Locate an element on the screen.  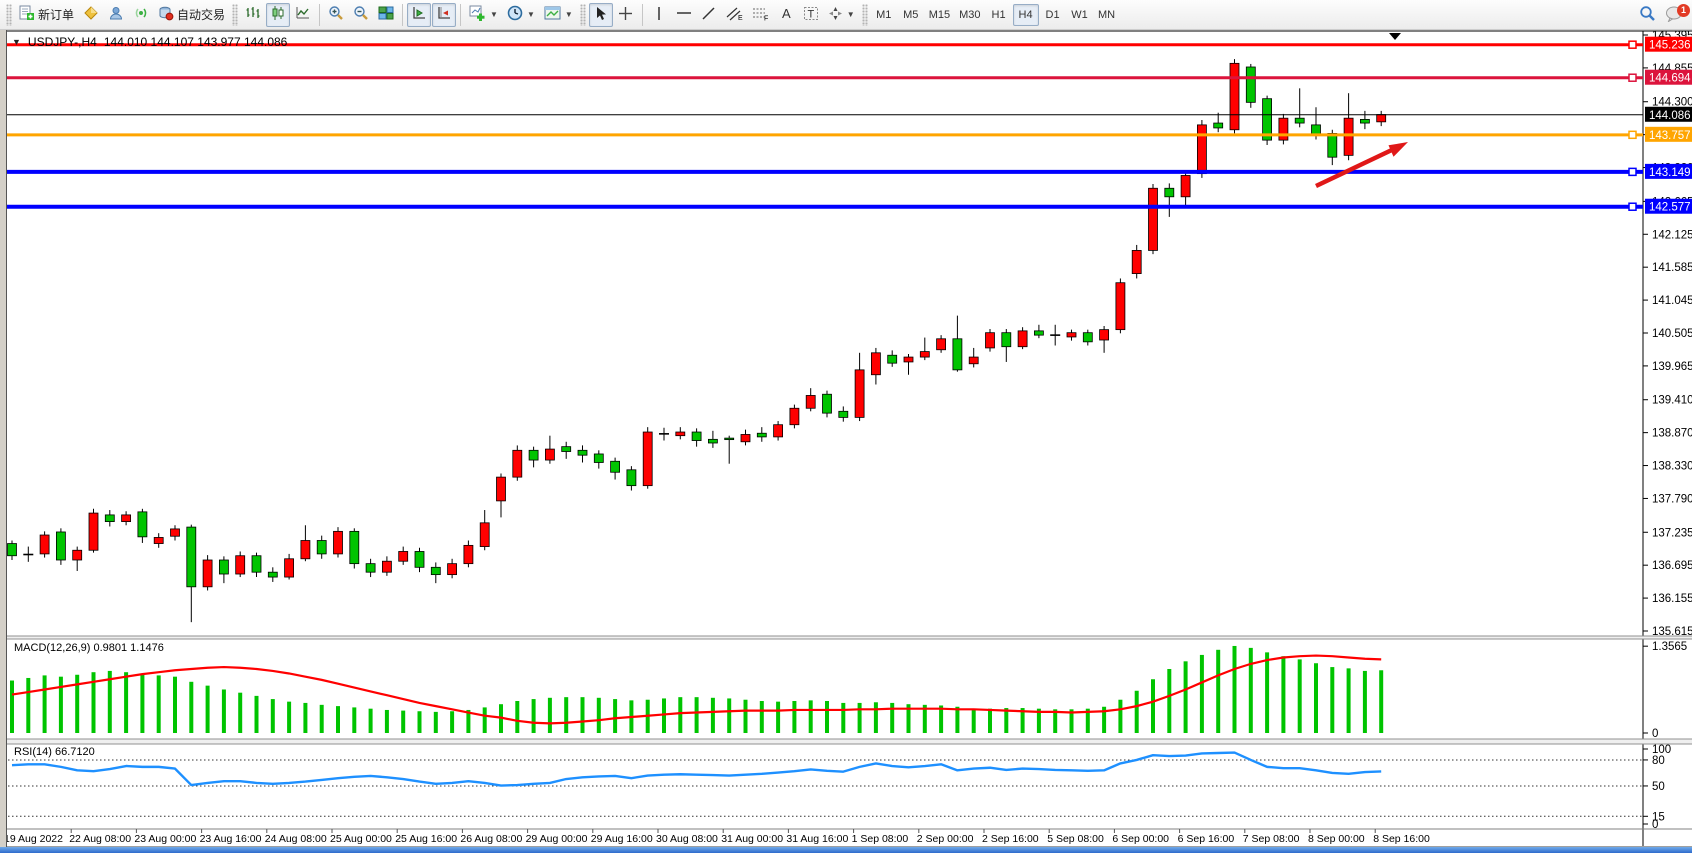
svg-text: T is located at coordinates (810, 14).